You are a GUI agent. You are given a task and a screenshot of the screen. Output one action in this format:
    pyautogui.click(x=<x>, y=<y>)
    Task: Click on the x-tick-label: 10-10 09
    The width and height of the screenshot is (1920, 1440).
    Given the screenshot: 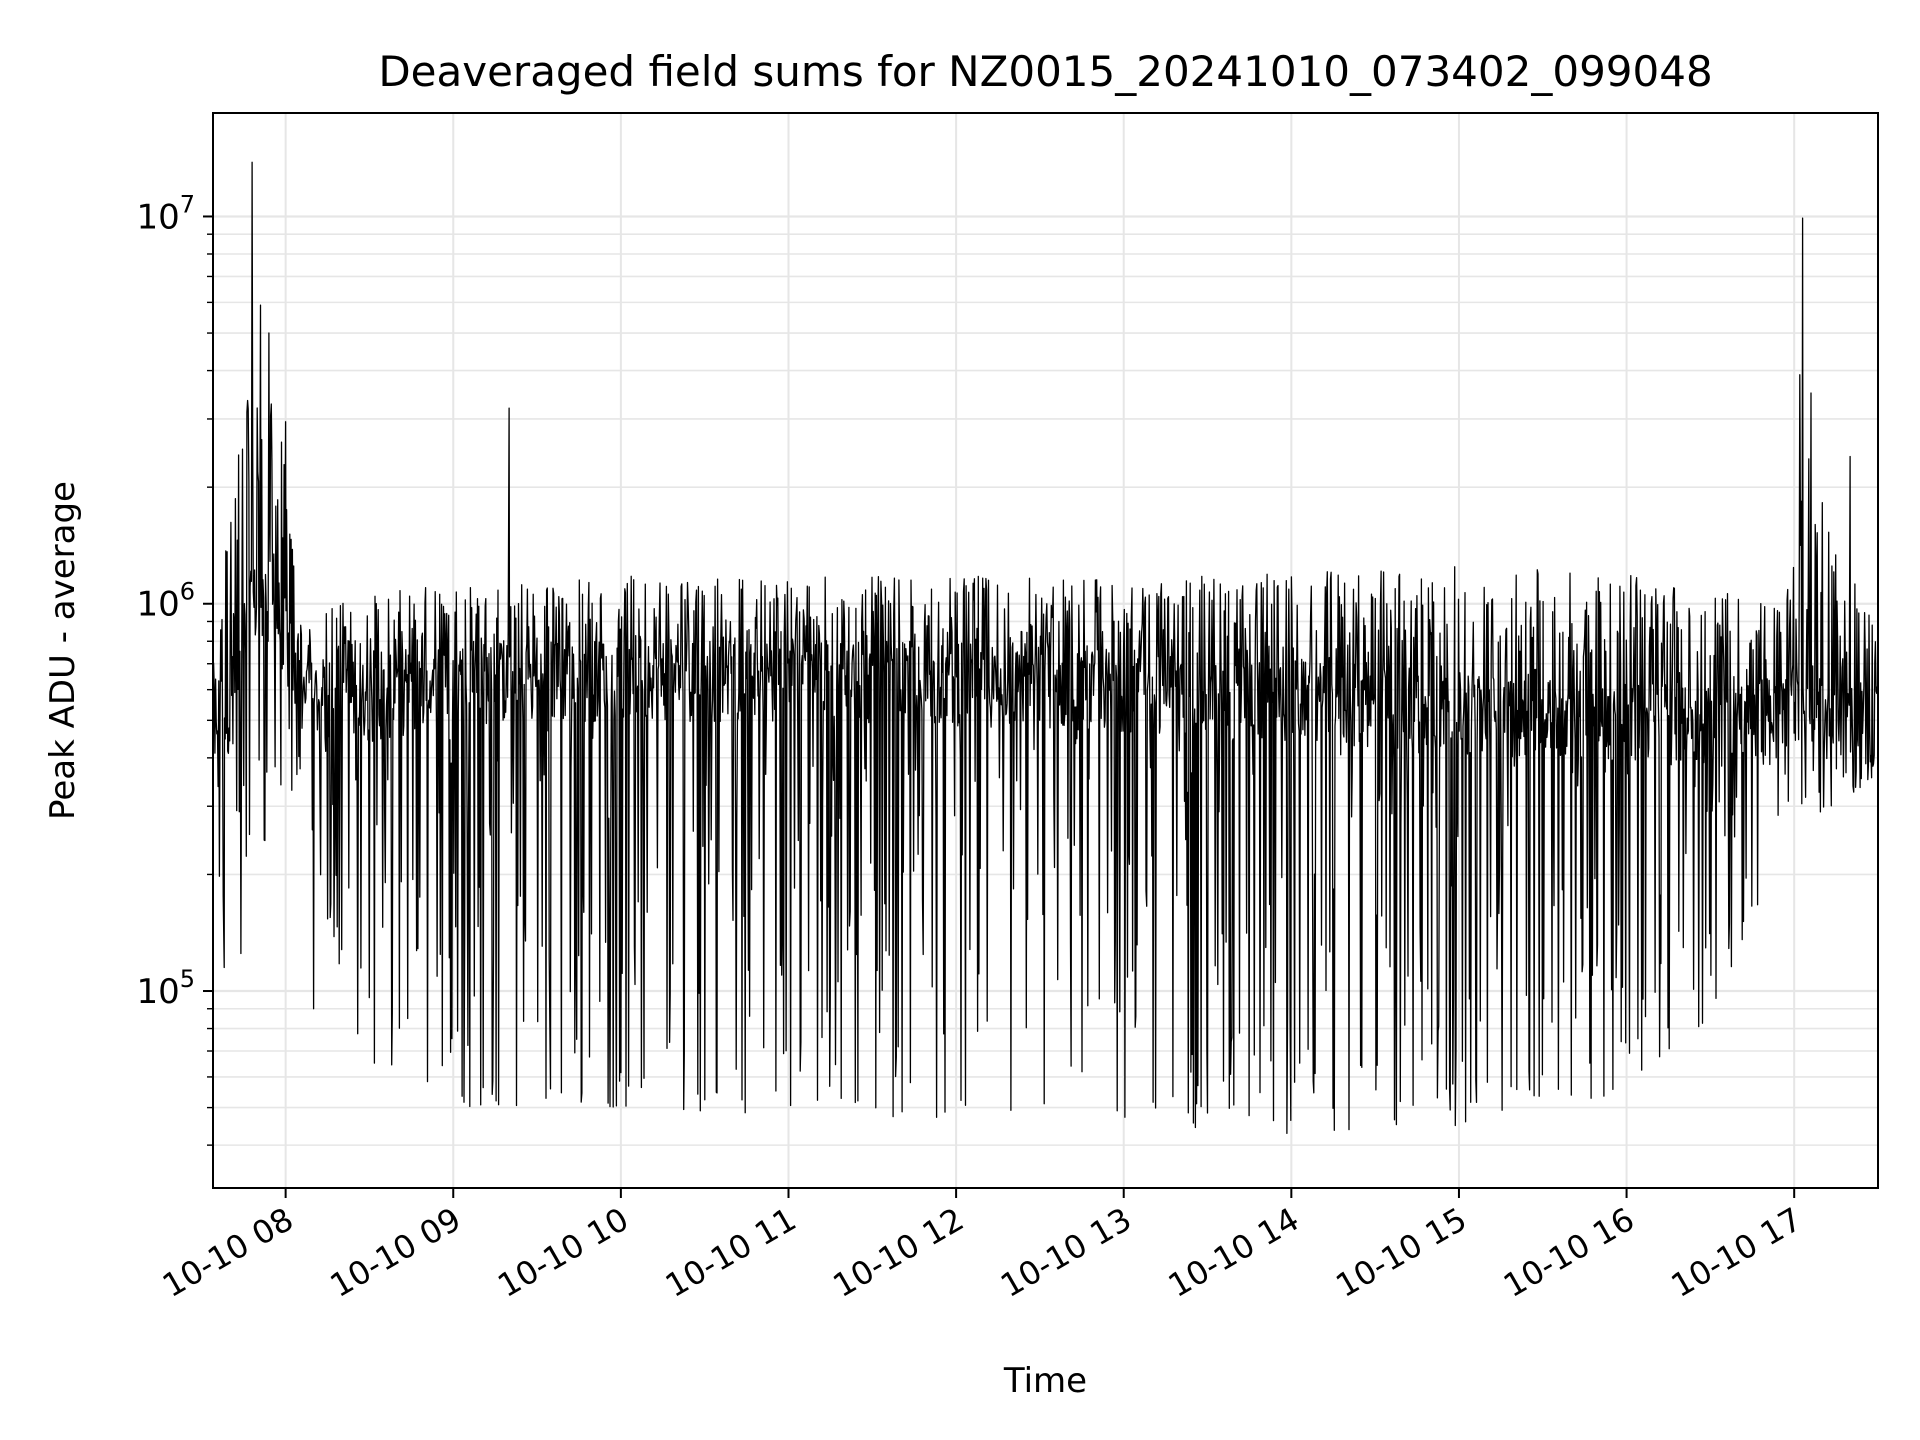 What is the action you would take?
    pyautogui.click(x=396, y=1252)
    